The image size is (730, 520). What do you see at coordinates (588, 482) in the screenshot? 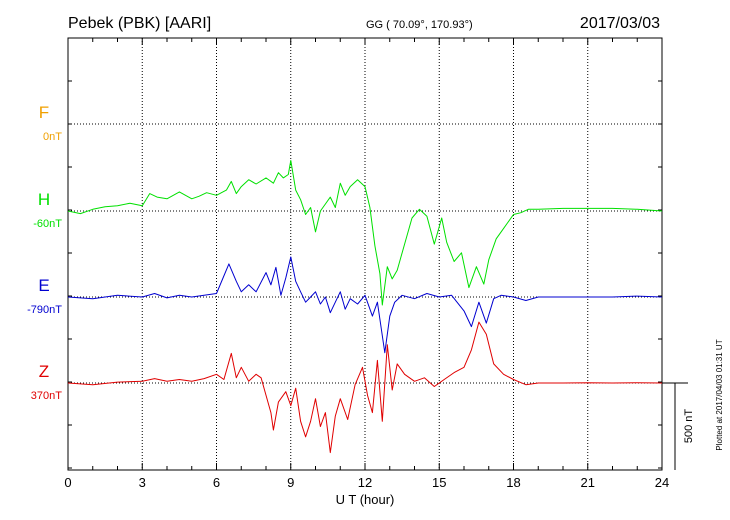
I see `x-tick-label: 21` at bounding box center [588, 482].